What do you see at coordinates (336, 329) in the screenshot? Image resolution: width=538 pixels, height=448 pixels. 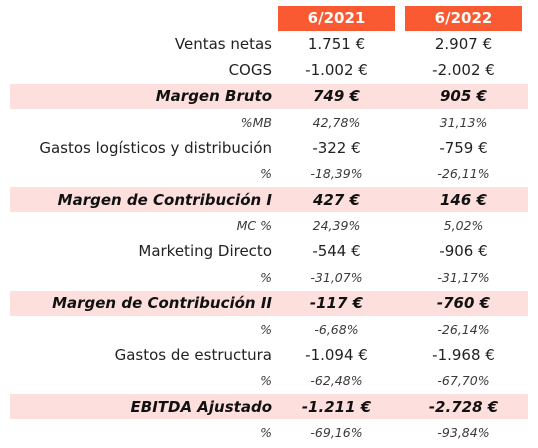 I see `value-2021: -6,68%` at bounding box center [336, 329].